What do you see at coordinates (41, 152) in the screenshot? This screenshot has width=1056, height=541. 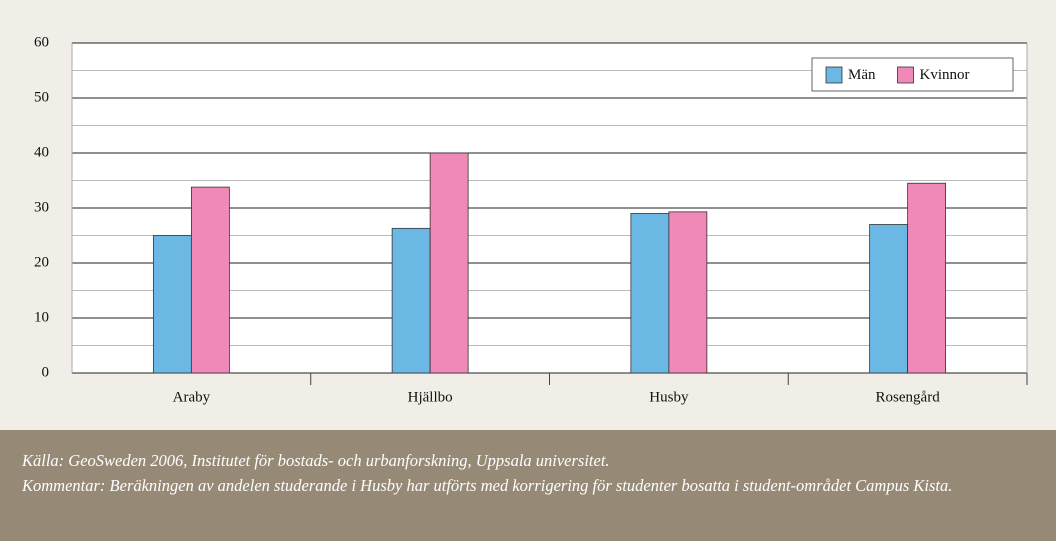 I see `y-tick-label: 40` at bounding box center [41, 152].